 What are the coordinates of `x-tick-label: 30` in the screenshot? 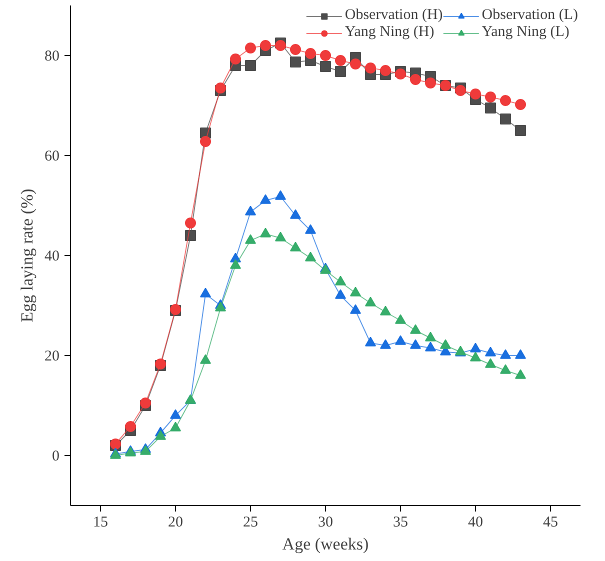 It's located at (325, 522).